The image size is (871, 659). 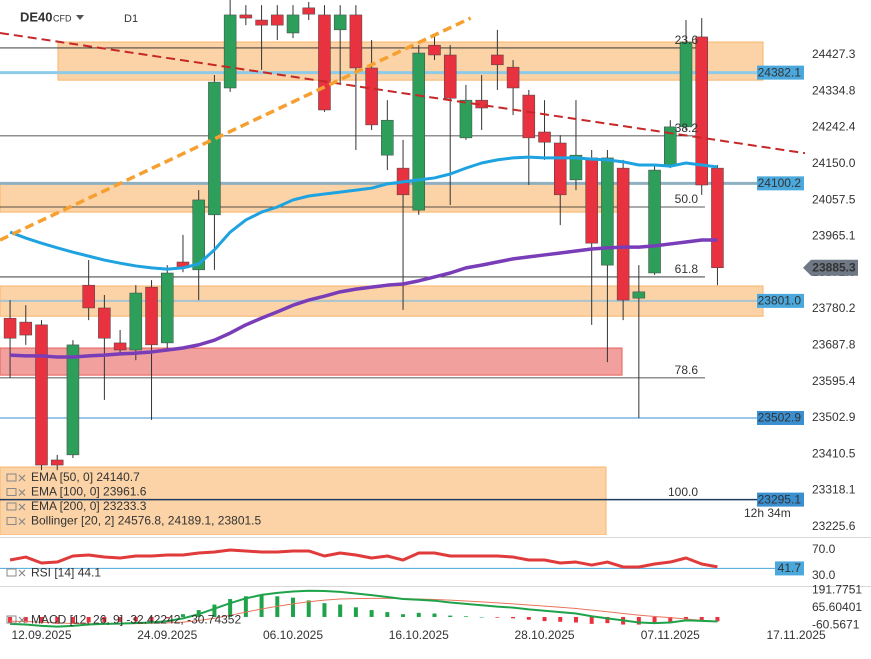 What do you see at coordinates (363, 558) in the screenshot?
I see `rsi-line` at bounding box center [363, 558].